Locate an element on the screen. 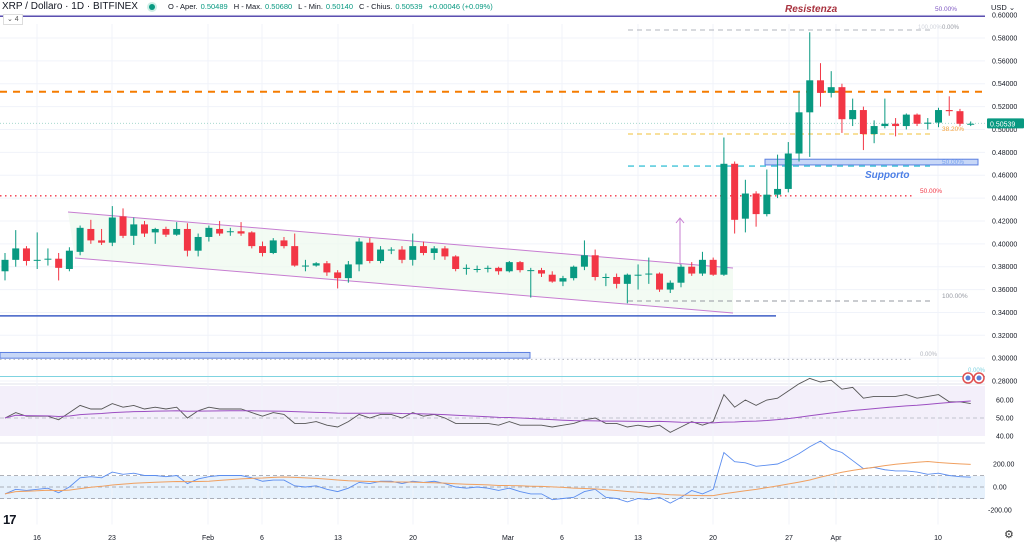 This screenshot has width=1024, height=544. lower-zone is located at coordinates (265, 355).